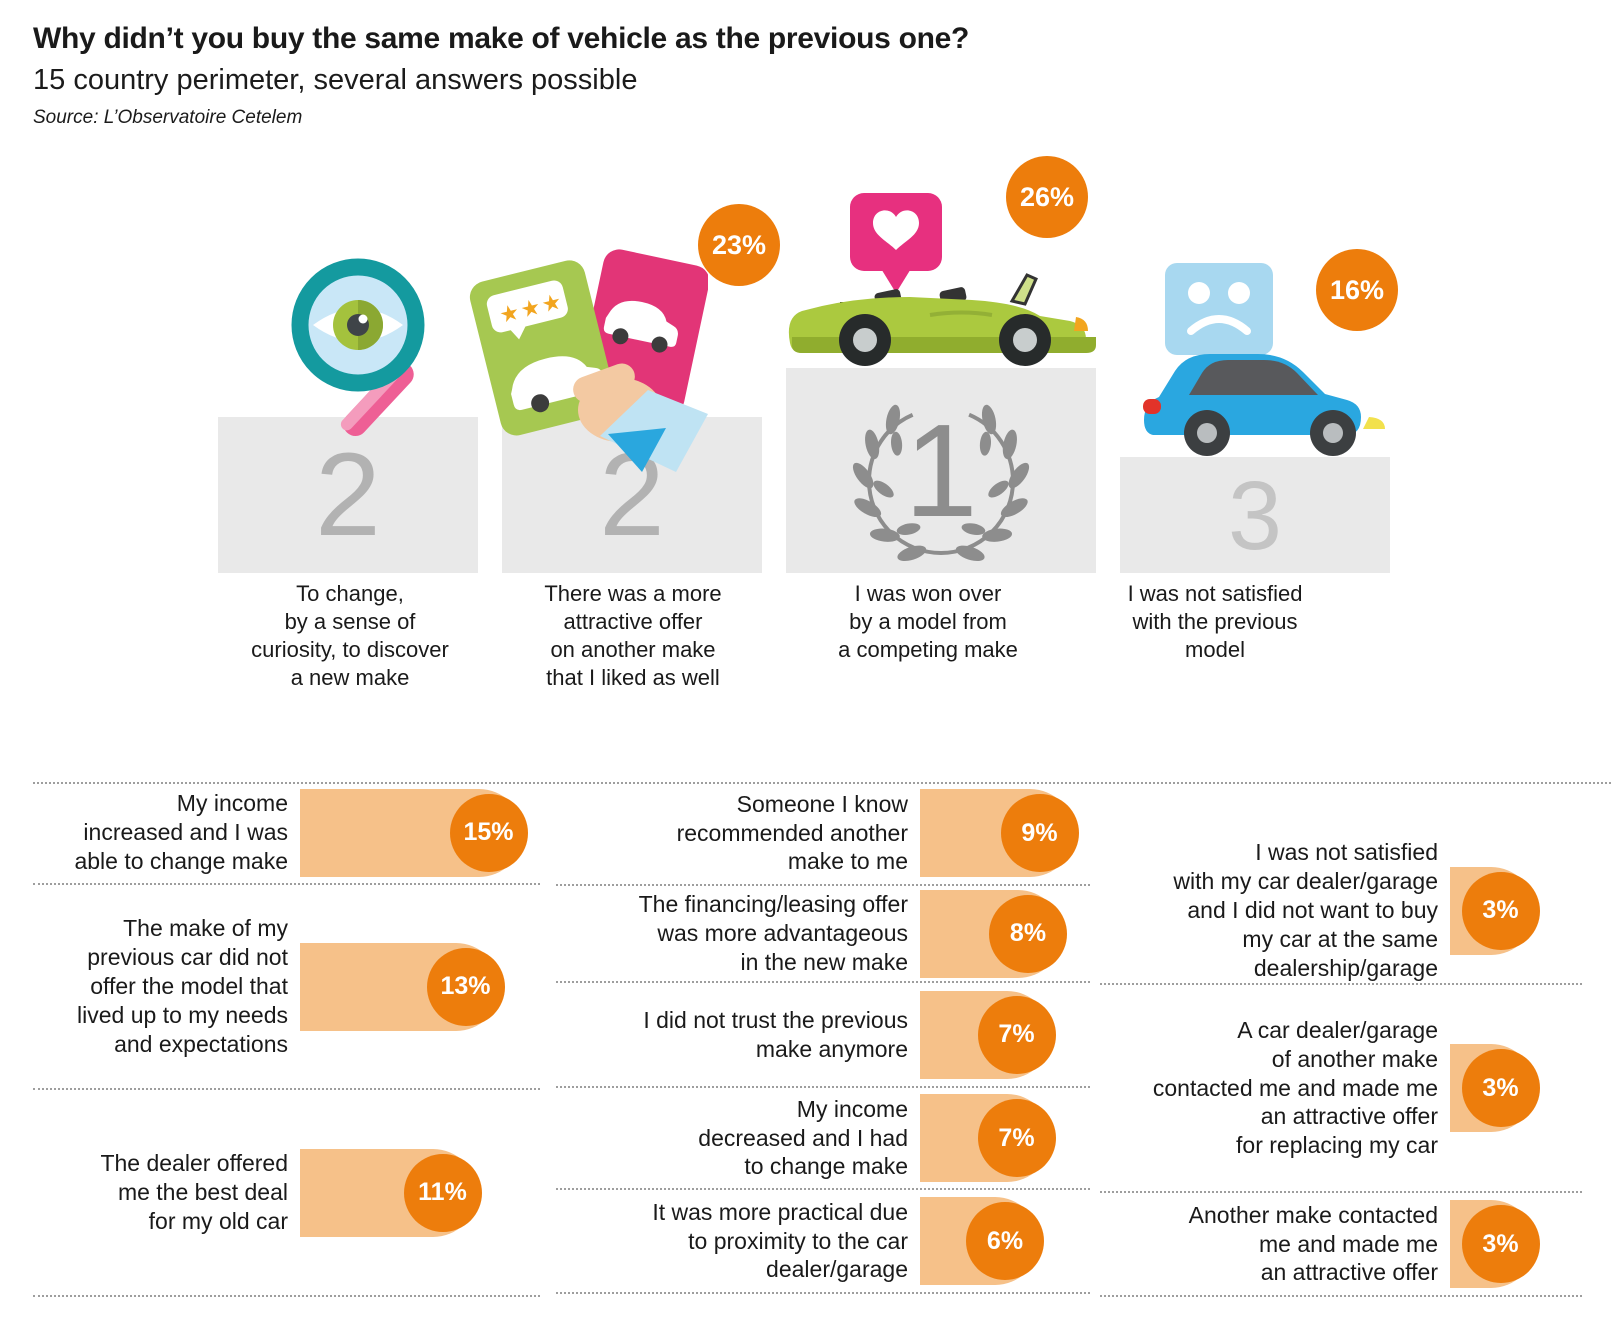 The width and height of the screenshot is (1621, 1326). I want to click on pct-circle: 9%, so click(1039, 833).